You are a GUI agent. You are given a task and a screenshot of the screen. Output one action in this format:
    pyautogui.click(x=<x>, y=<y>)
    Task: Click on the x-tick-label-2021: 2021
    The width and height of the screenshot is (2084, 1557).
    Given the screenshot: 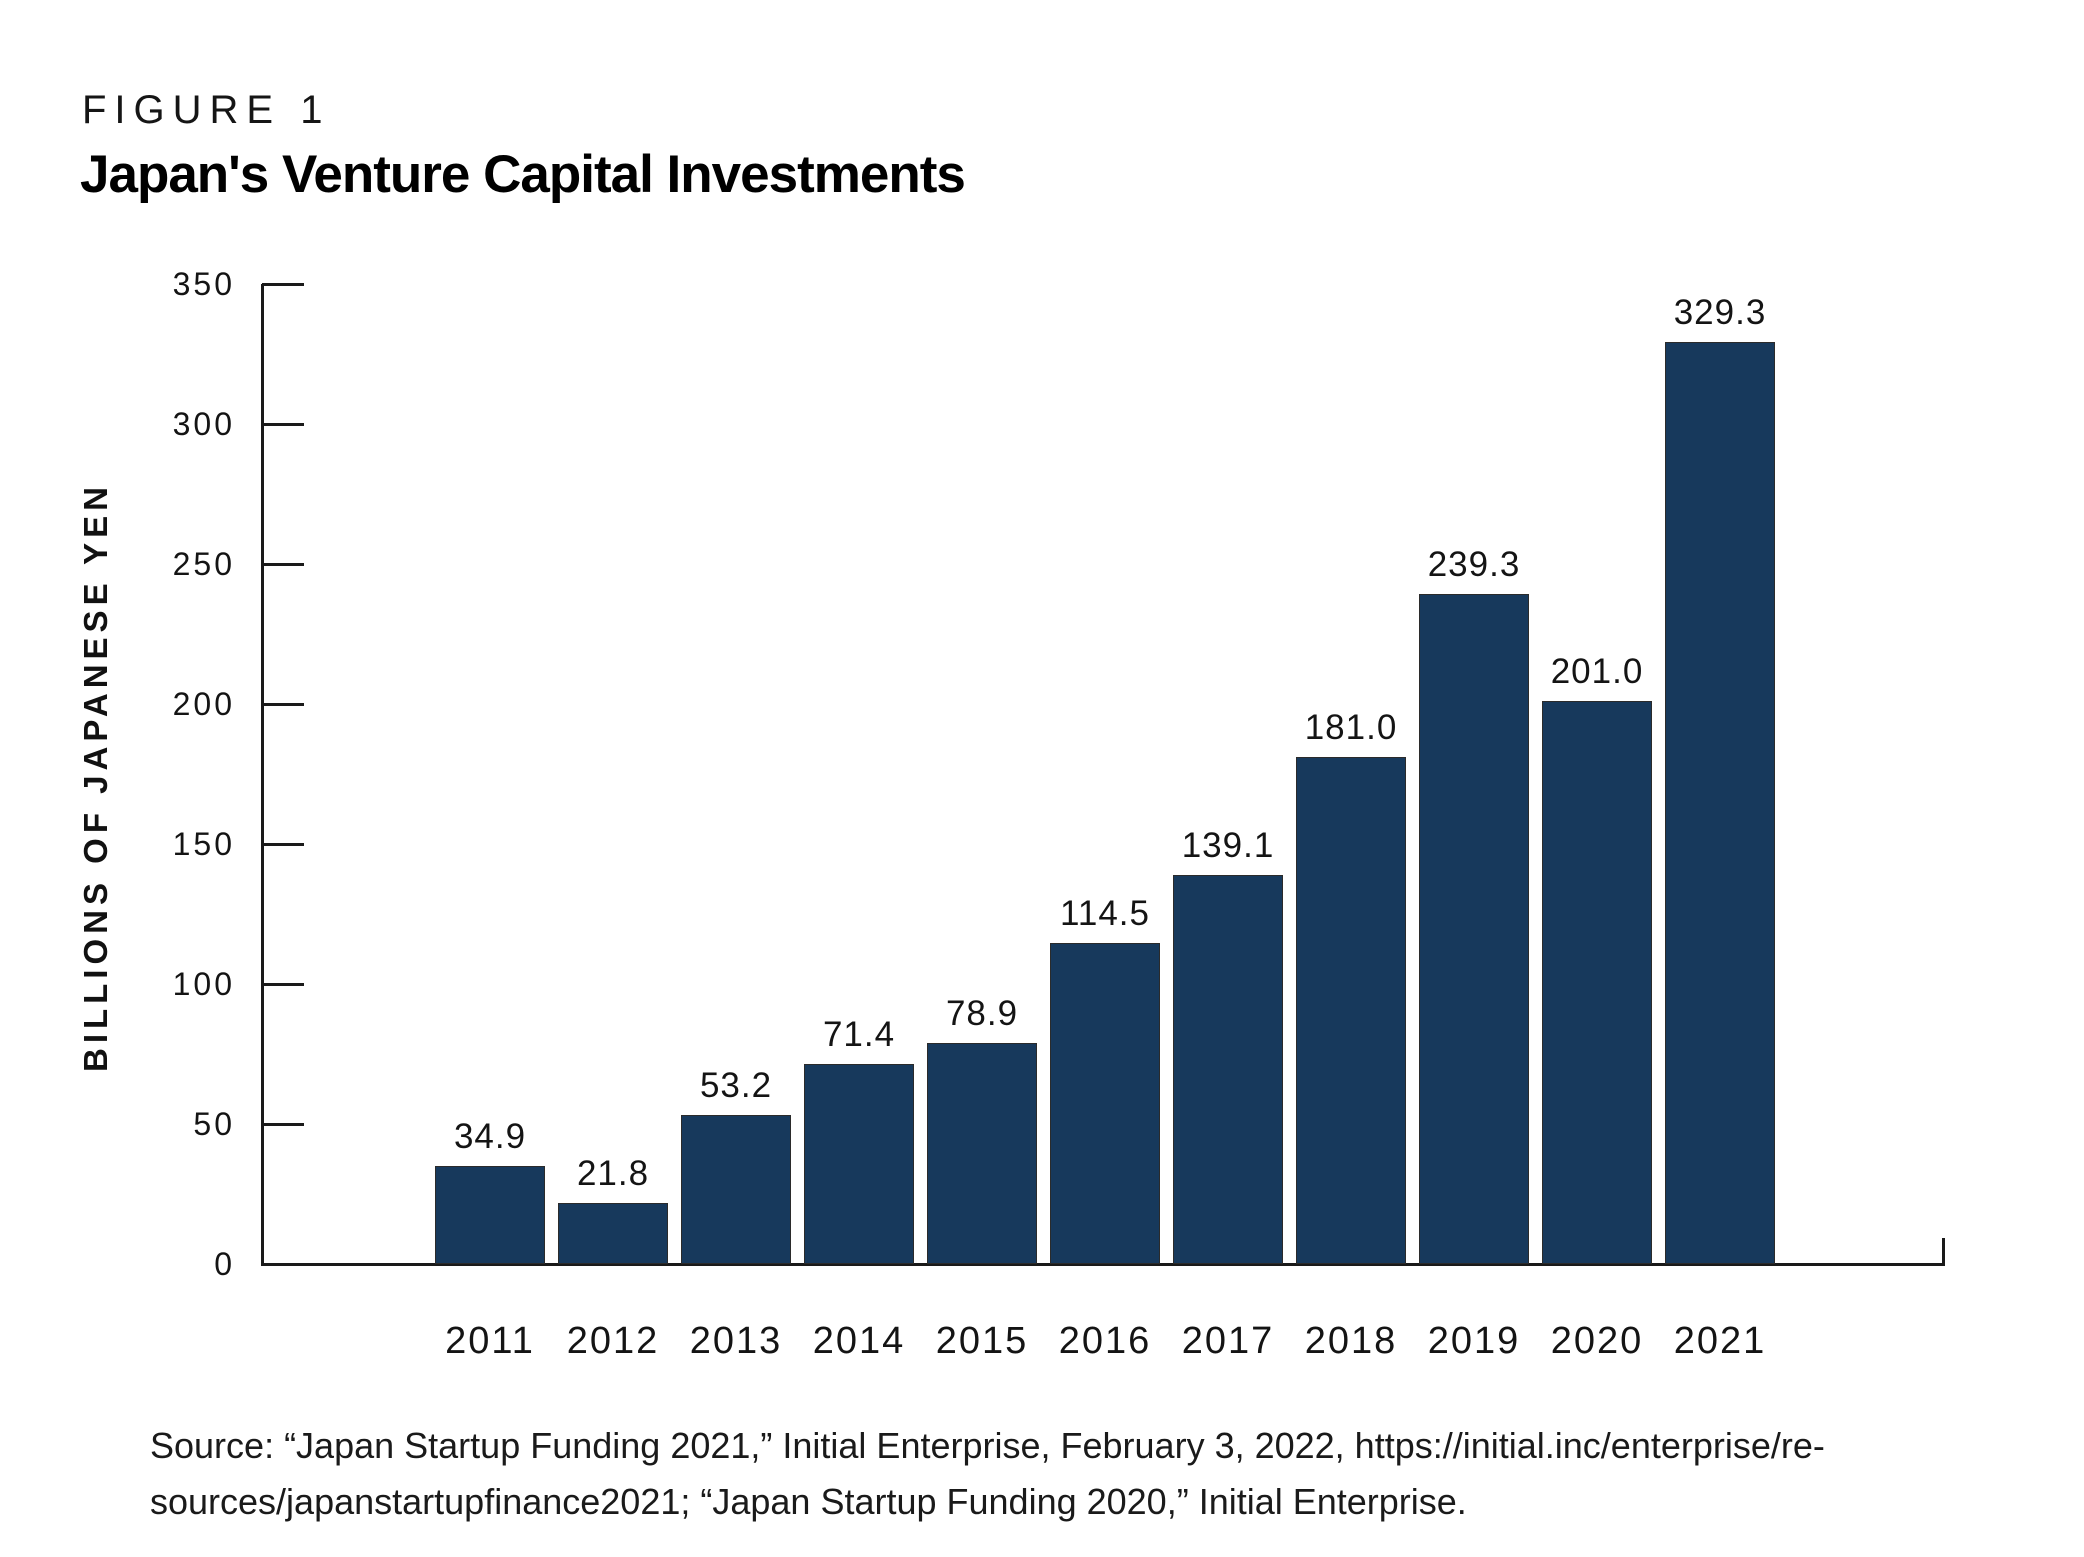 What is the action you would take?
    pyautogui.click(x=1720, y=1341)
    